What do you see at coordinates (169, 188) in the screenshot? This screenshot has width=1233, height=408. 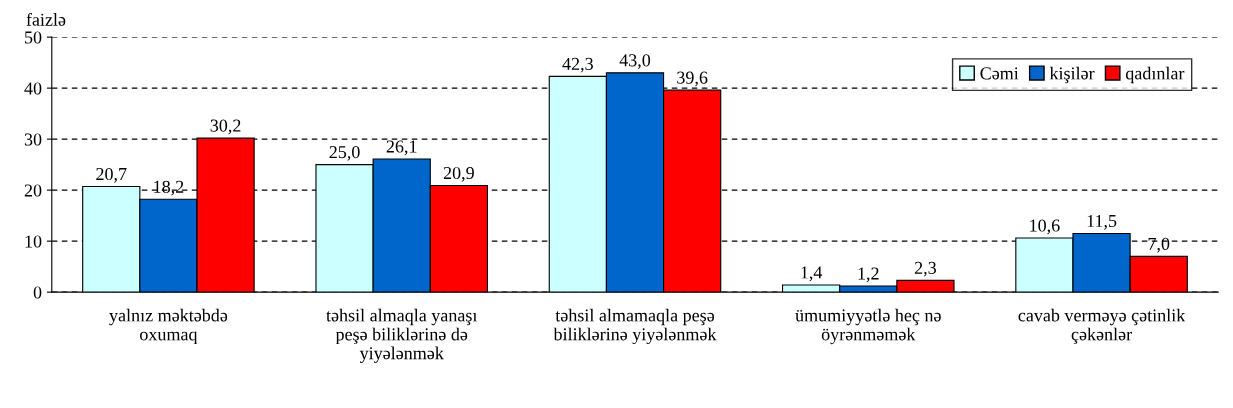 I see `data-label: 18,2` at bounding box center [169, 188].